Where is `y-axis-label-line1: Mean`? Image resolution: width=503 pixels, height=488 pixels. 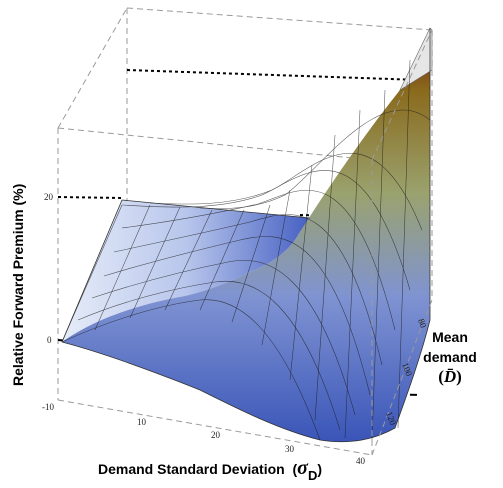 y-axis-label-line1: Mean is located at coordinates (450, 337).